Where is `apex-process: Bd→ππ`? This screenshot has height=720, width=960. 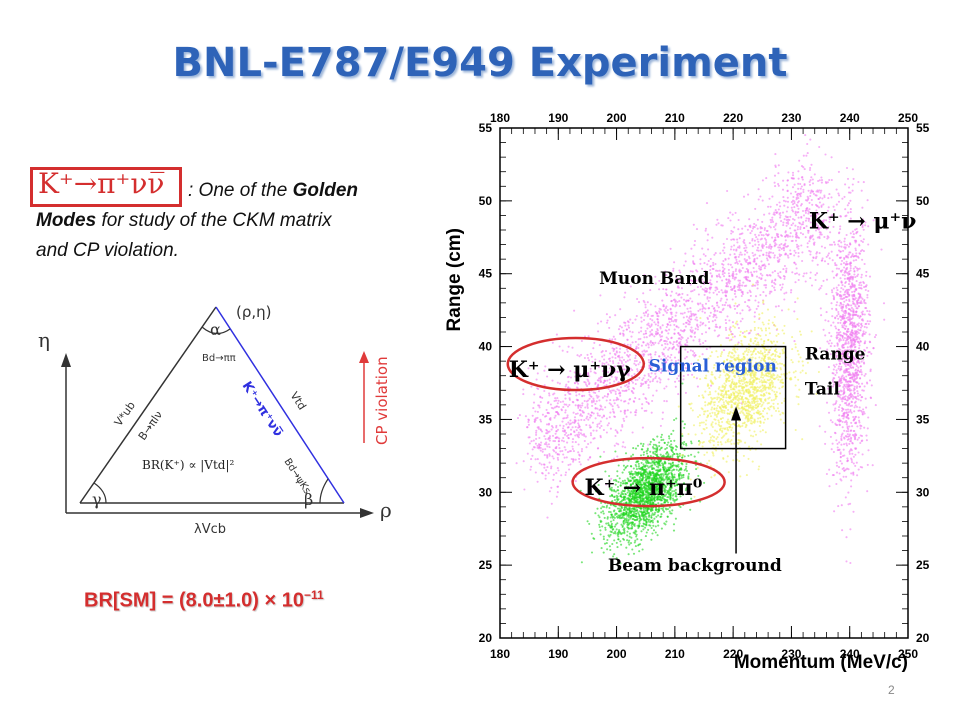
apex-process: Bd→ππ is located at coordinates (219, 358).